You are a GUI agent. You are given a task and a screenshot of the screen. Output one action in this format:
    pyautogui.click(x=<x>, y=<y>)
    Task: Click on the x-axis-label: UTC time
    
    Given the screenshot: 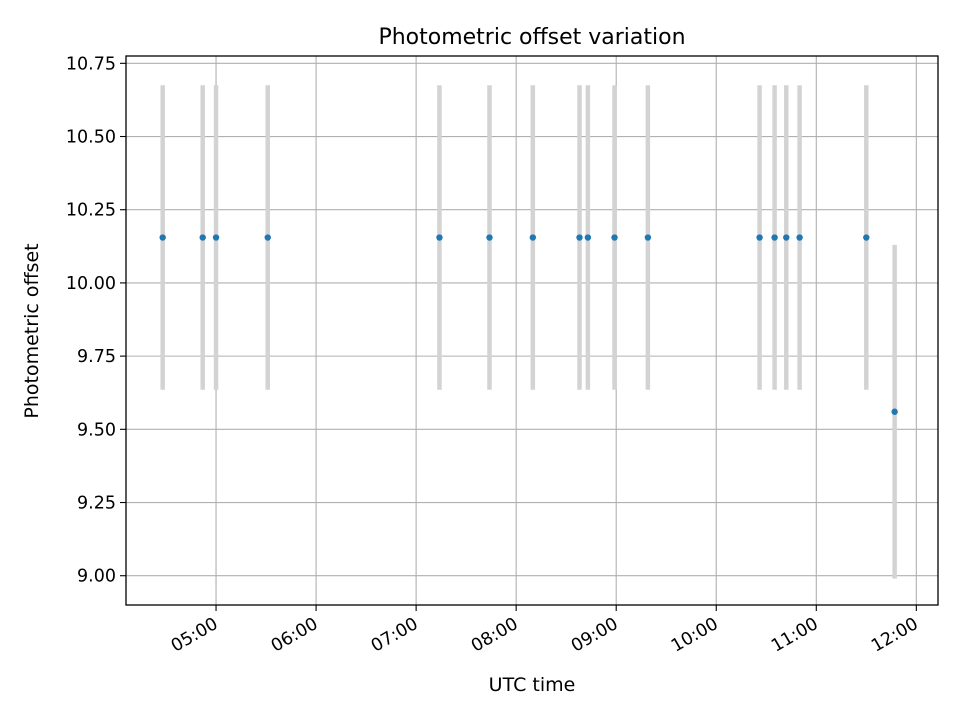 What is the action you would take?
    pyautogui.click(x=532, y=685)
    